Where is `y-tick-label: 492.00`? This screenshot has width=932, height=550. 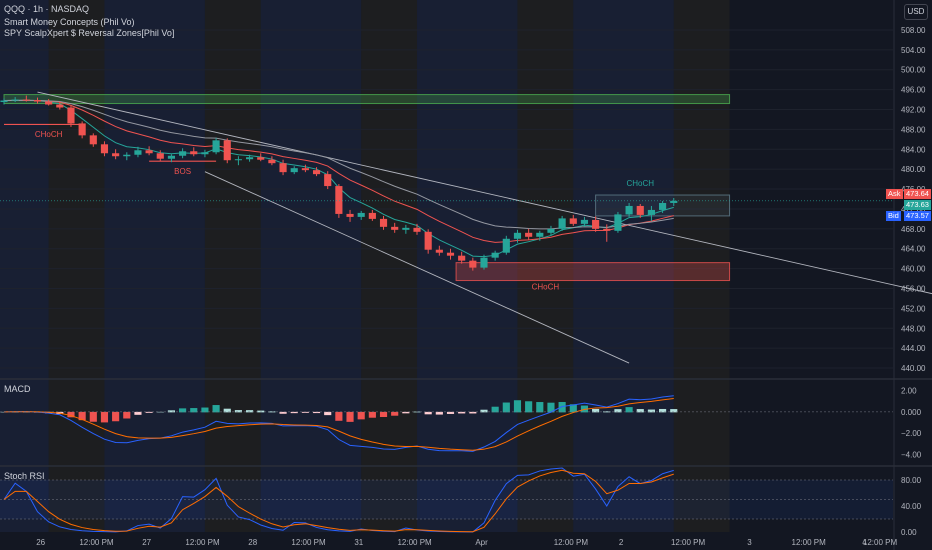 y-tick-label: 492.00 is located at coordinates (913, 110).